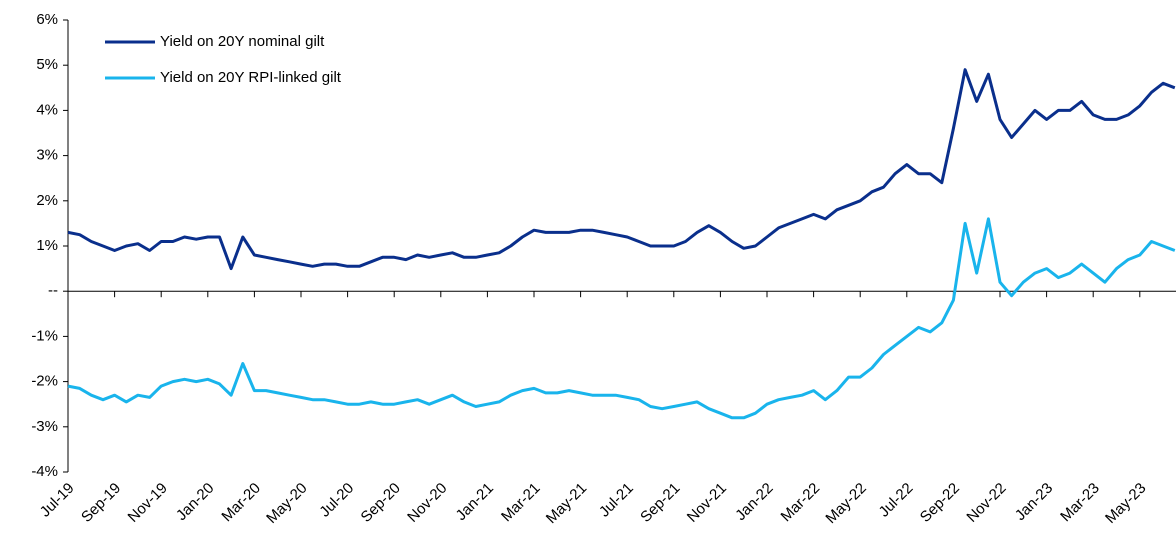 This screenshot has height=548, width=1176. Describe the element at coordinates (286, 503) in the screenshot. I see `x-tick-label: May-20` at that location.